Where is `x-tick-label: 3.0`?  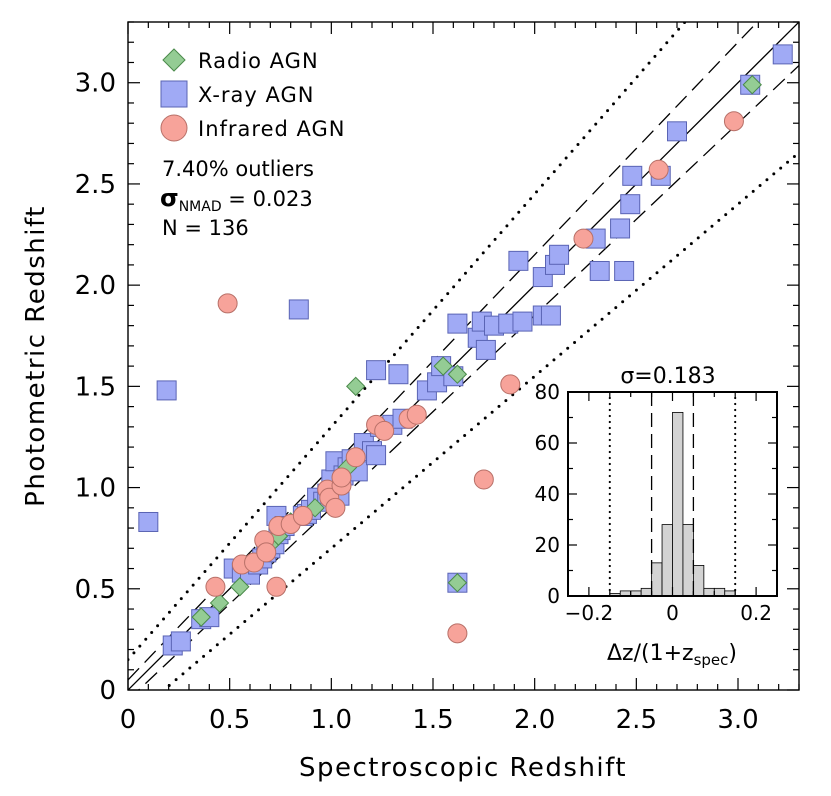 x-tick-label: 3.0 is located at coordinates (737, 720).